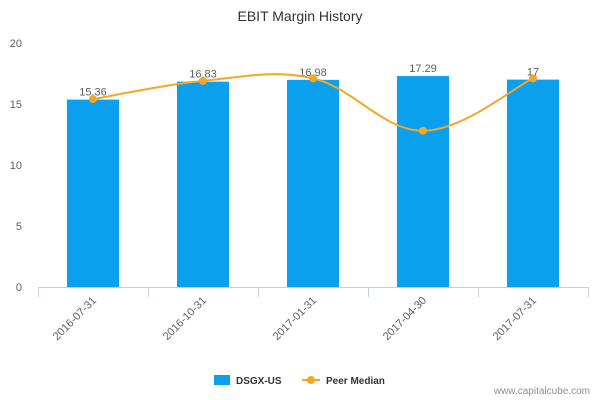  What do you see at coordinates (259, 381) in the screenshot?
I see `legend-label-dsgx: DSGX-US` at bounding box center [259, 381].